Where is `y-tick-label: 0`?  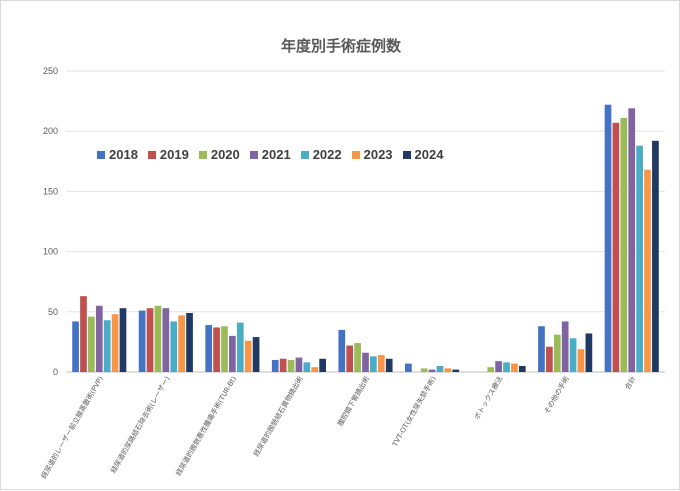
y-tick-label: 0 is located at coordinates (55, 372).